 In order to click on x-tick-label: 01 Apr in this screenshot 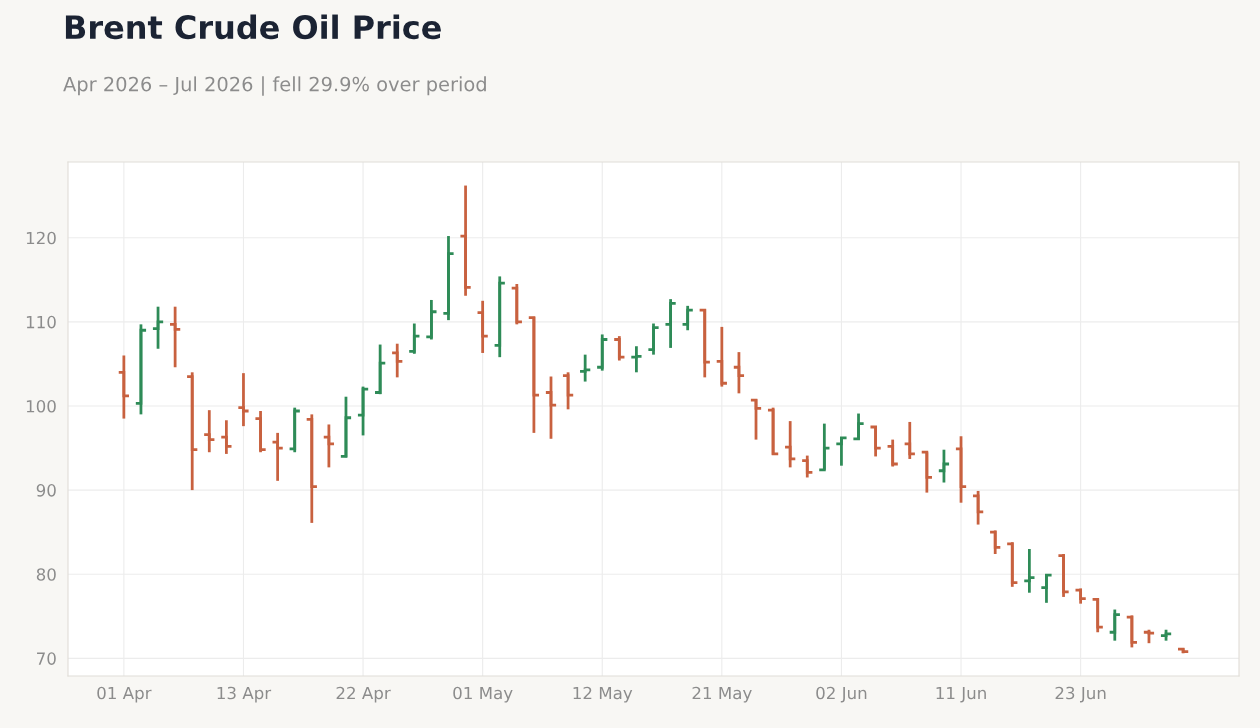, I will do `click(124, 694)`.